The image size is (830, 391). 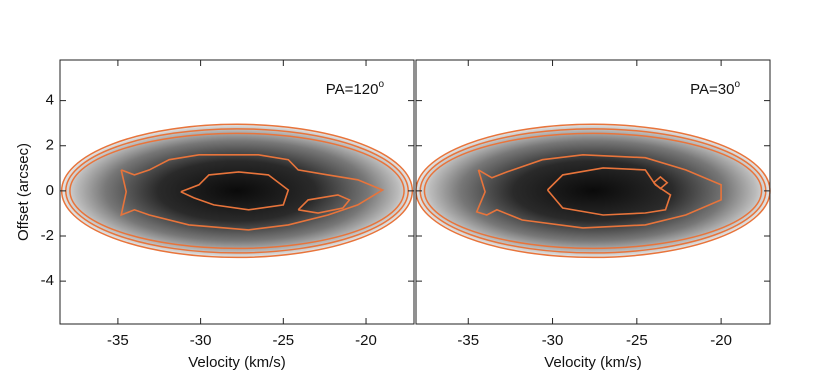 I want to click on y-tick-label: 4, so click(x=50, y=100).